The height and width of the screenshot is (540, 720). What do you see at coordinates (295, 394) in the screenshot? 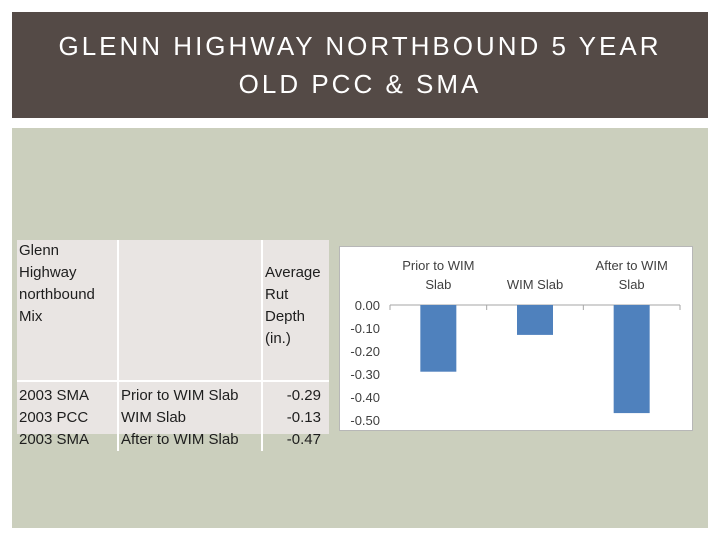
I see `cell-rut: -0.29` at bounding box center [295, 394].